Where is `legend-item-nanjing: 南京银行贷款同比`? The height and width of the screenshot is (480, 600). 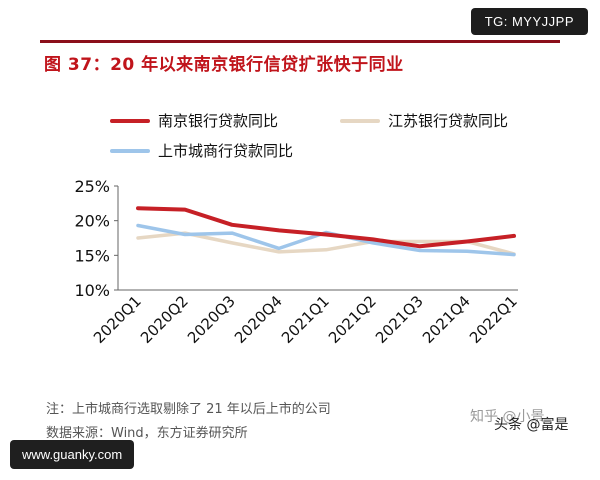 legend-item-nanjing: 南京银行贷款同比 is located at coordinates (194, 120).